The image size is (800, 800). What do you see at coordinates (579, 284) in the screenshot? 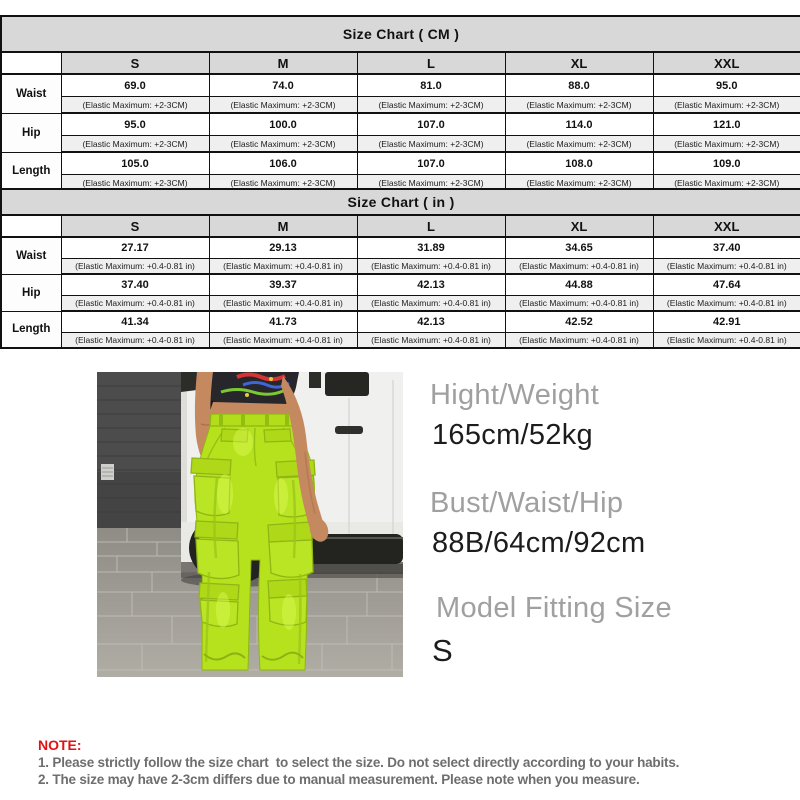
I see `size-value-cell: 44.88` at bounding box center [579, 284].